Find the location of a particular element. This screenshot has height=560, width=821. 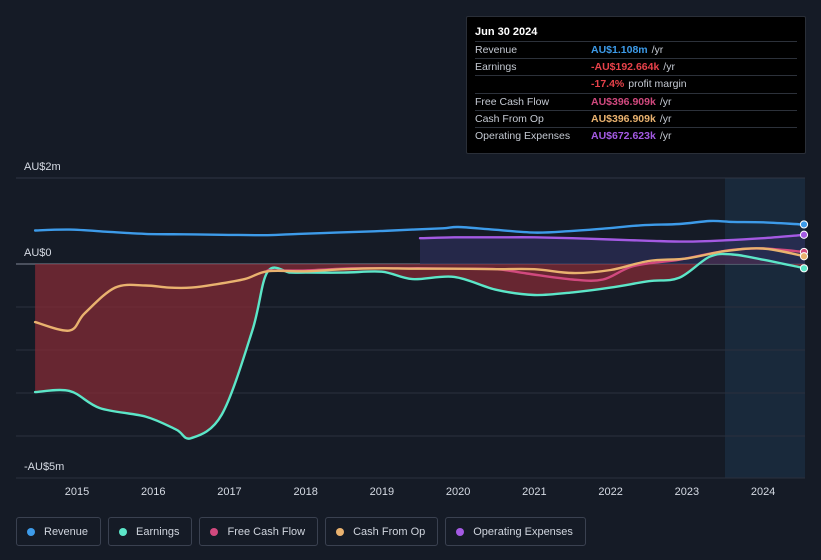

legend-label: Earnings is located at coordinates (158, 531).